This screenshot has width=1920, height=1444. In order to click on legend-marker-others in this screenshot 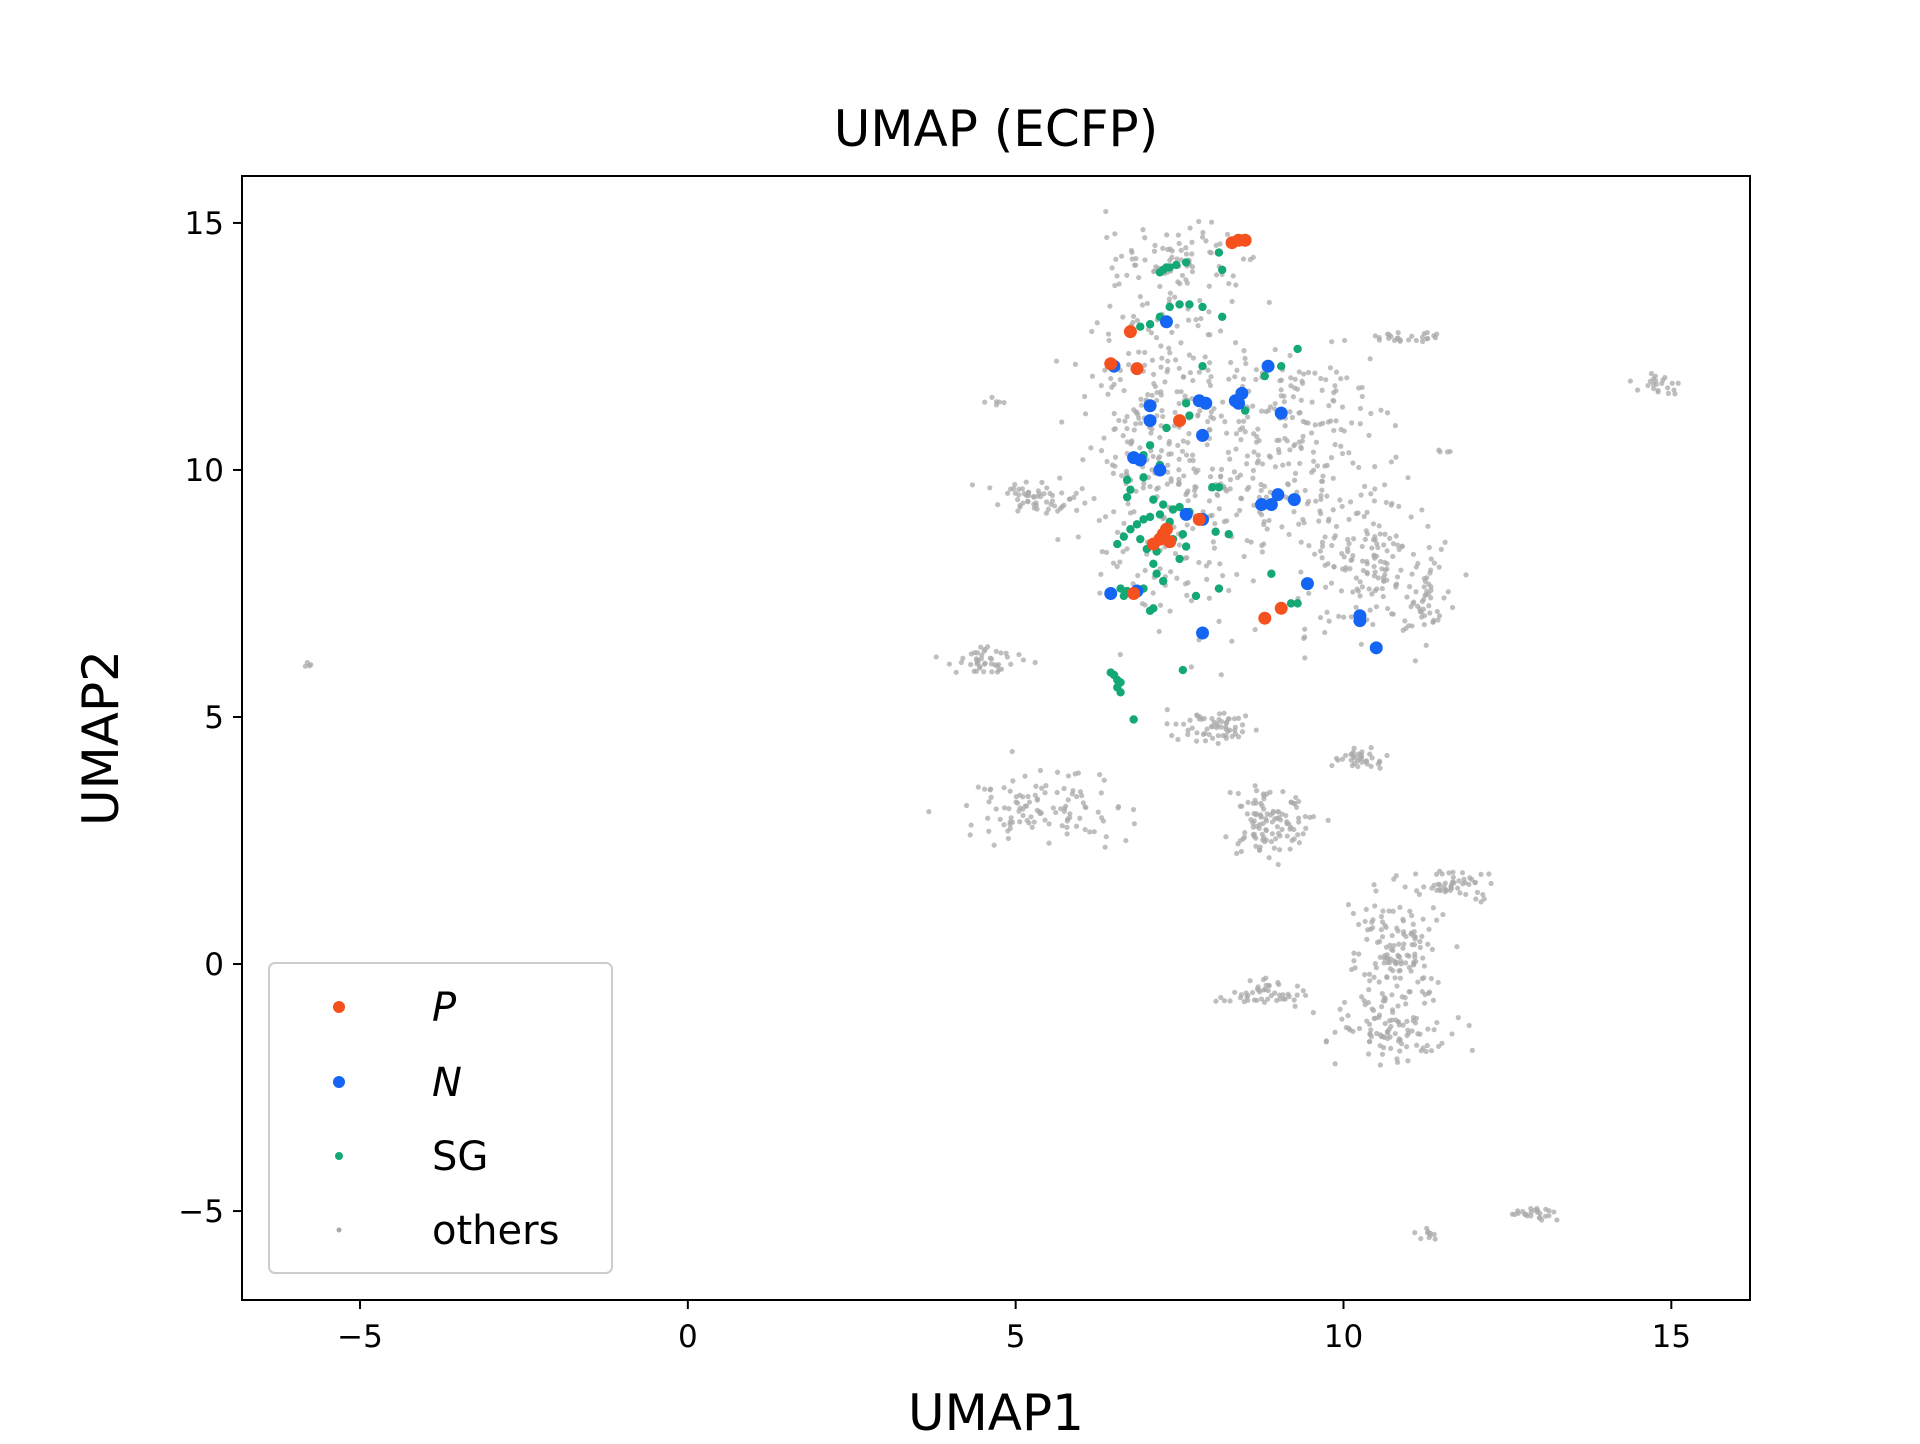, I will do `click(339, 1230)`.